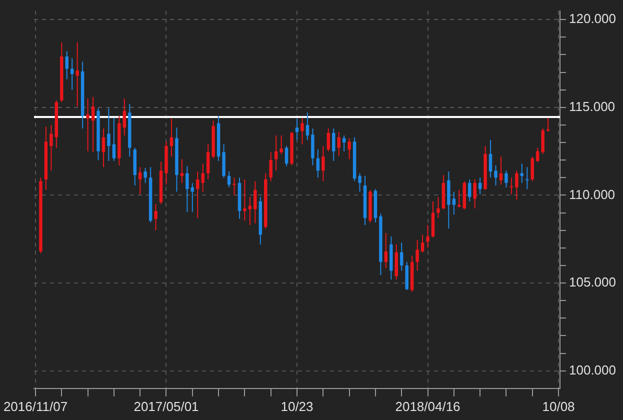 The image size is (623, 420). I want to click on x-tick-label: 10/08, so click(558, 406).